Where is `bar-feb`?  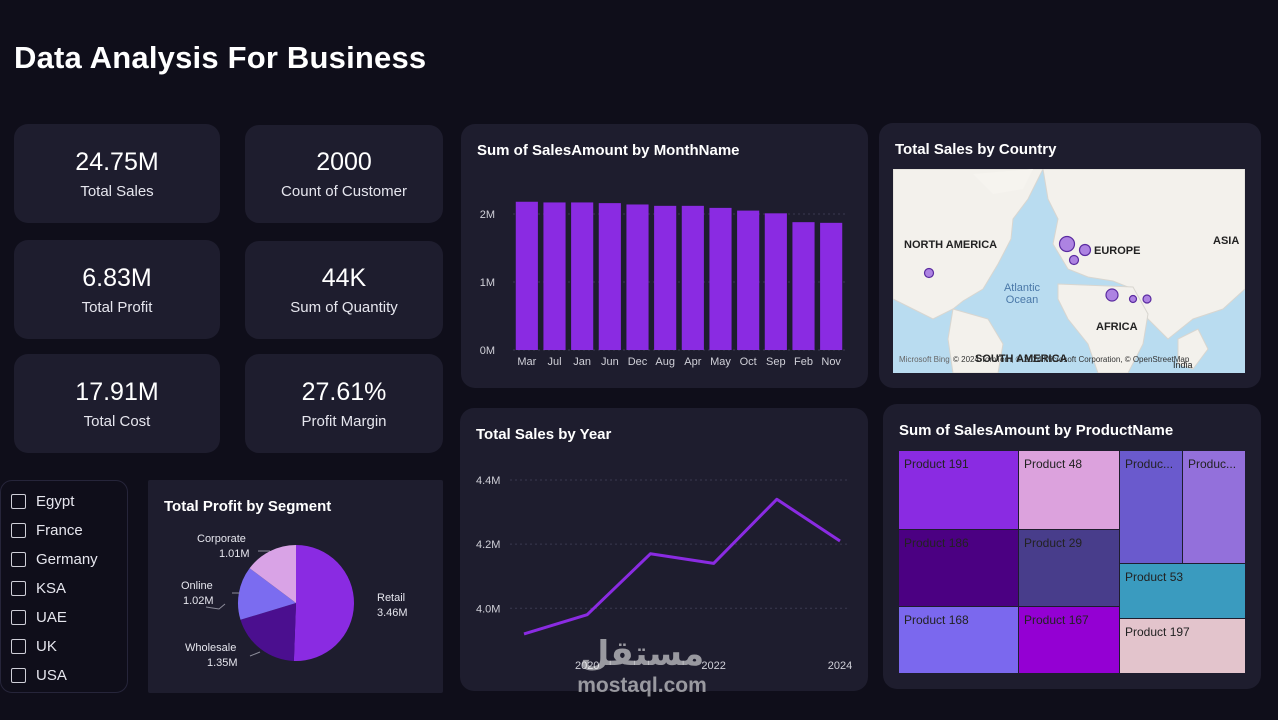 bar-feb is located at coordinates (803, 286).